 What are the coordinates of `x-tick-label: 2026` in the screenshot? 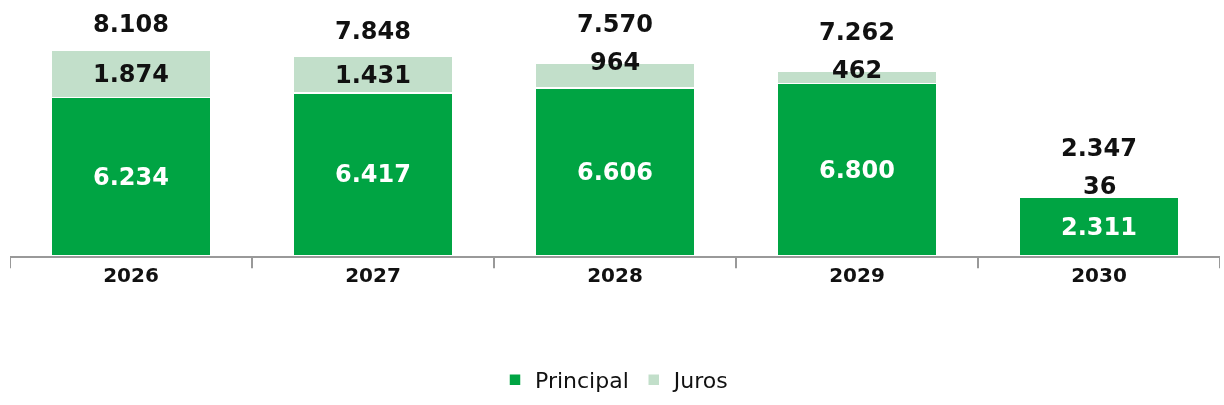 It's located at (131, 275).